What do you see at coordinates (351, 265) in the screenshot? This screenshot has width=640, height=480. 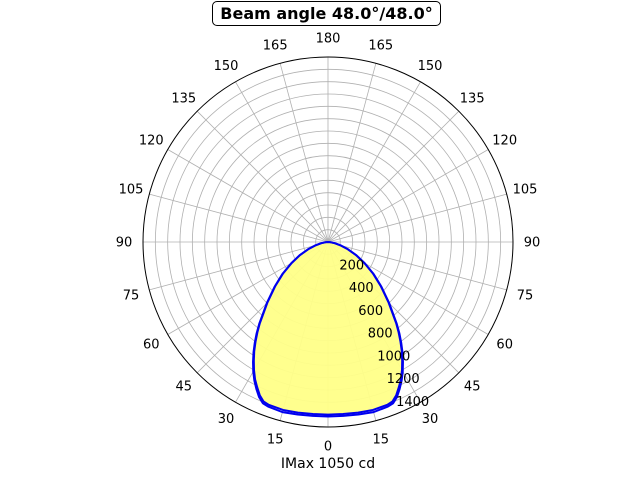 I see `radial-tick-label: 200` at bounding box center [351, 265].